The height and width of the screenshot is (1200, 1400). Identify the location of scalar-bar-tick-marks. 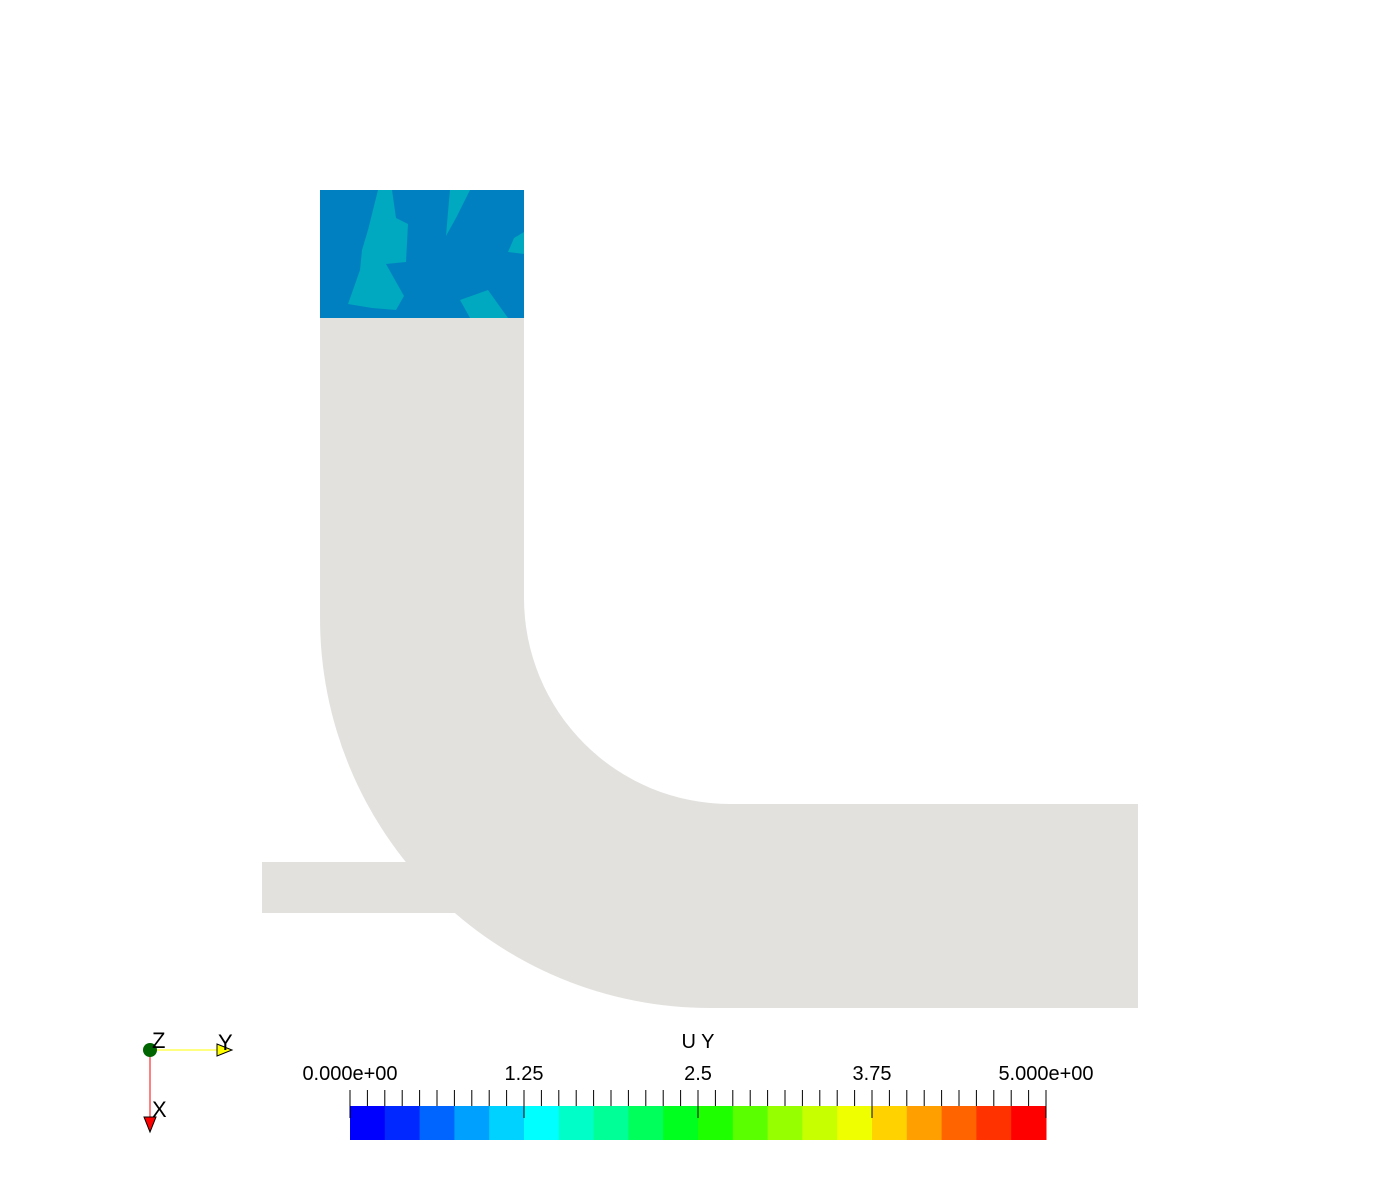
(698, 1104).